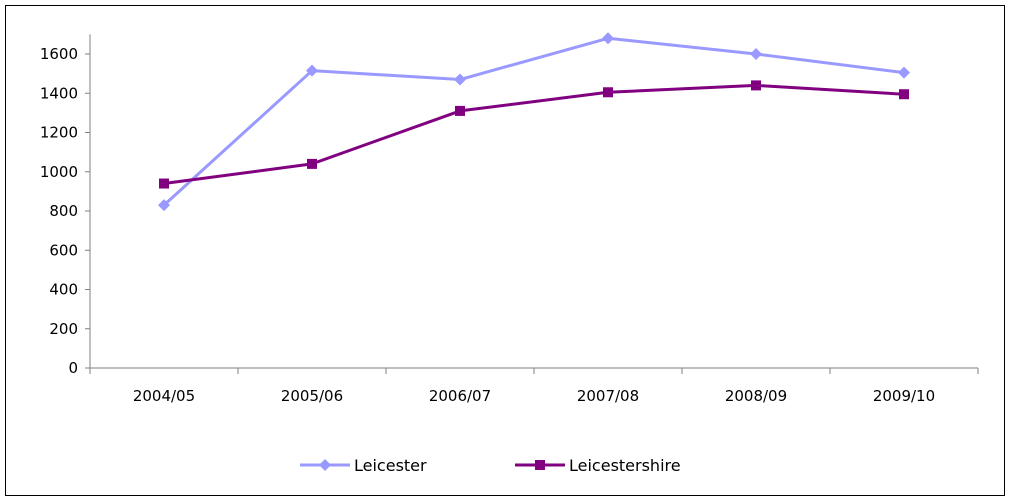  I want to click on y-tick-label: 1000, so click(59, 172).